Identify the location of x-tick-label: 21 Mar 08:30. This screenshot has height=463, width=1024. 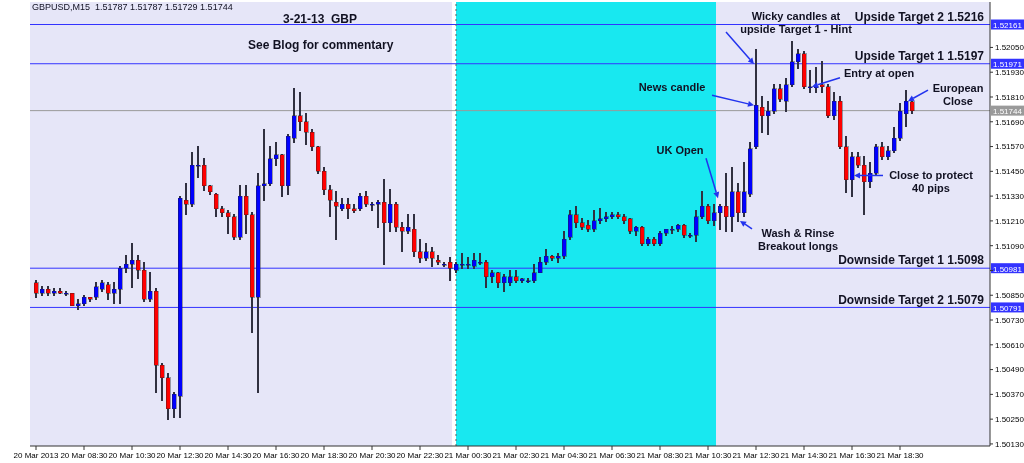
(660, 455).